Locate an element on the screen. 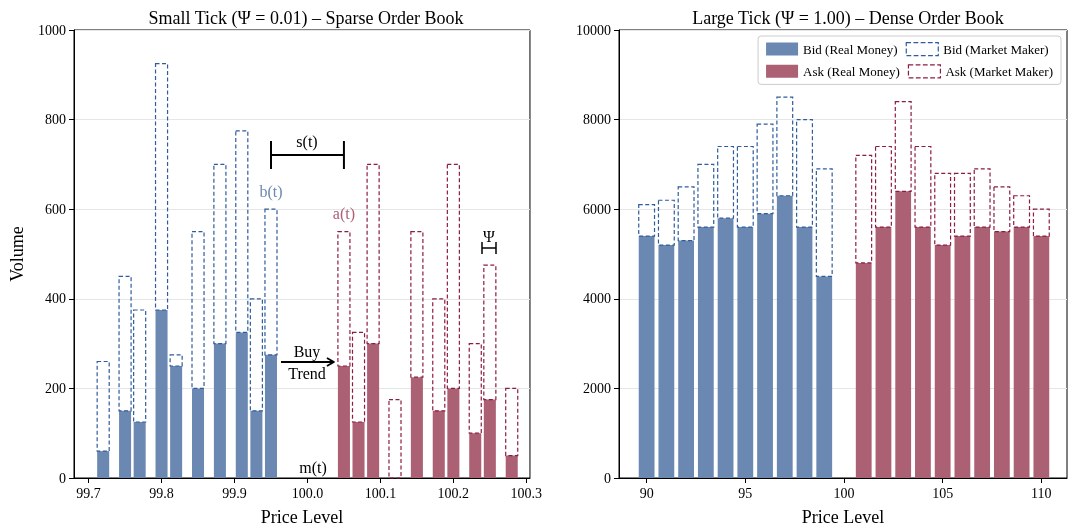 The image size is (1070, 531). x-tick-label: 99.9 is located at coordinates (234, 493).